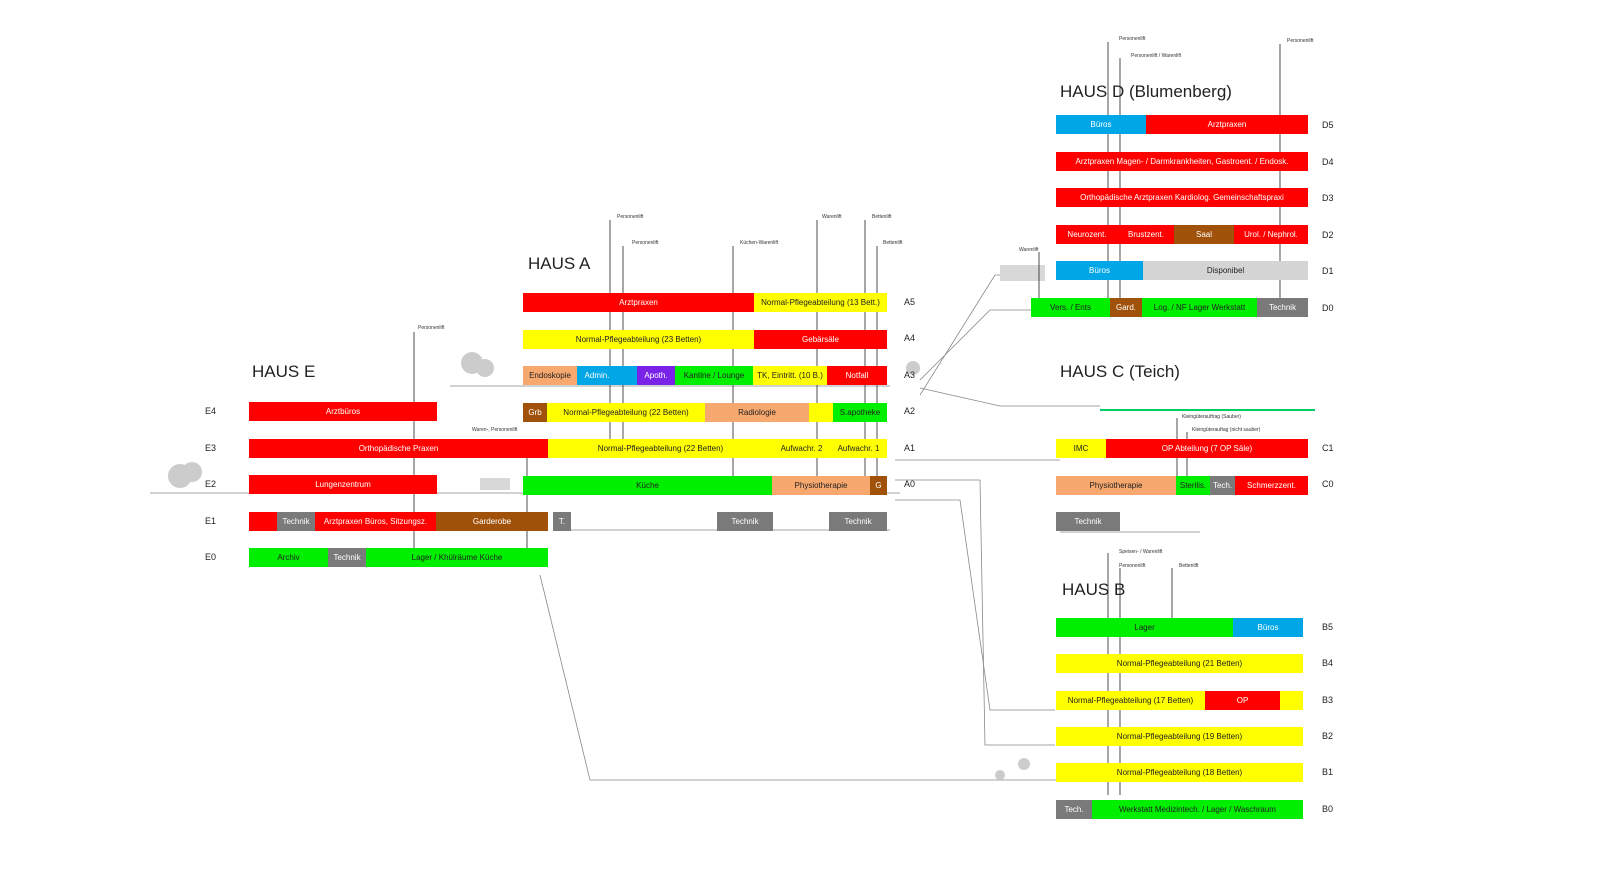  I want to click on floor-label-d1: D1, so click(1328, 271).